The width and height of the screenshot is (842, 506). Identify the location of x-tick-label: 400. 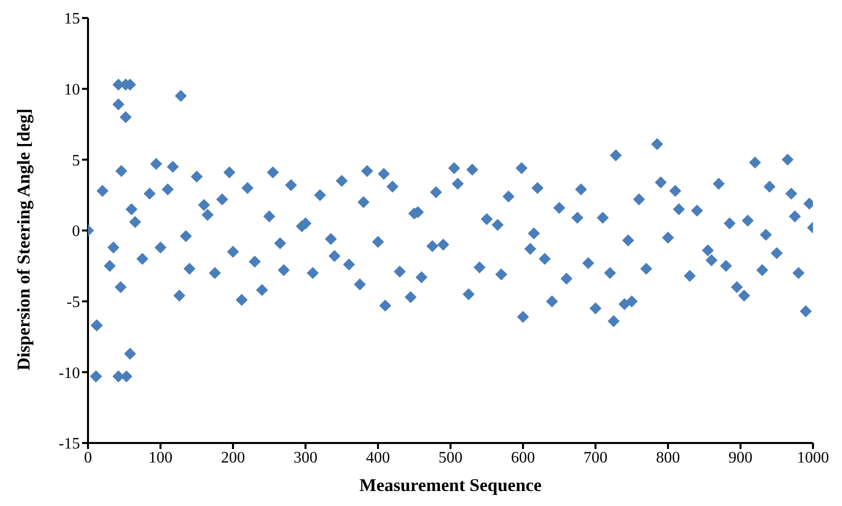
(378, 457).